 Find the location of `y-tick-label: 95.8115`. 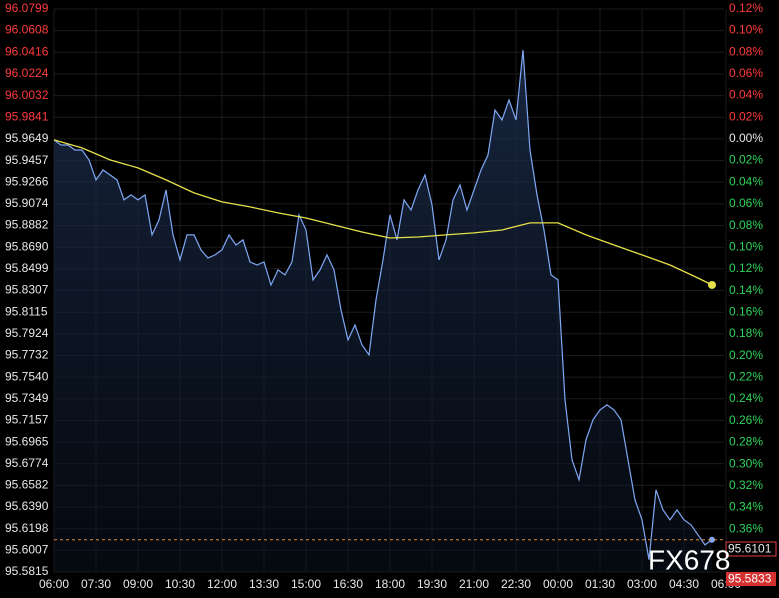

y-tick-label: 95.8115 is located at coordinates (26, 311).